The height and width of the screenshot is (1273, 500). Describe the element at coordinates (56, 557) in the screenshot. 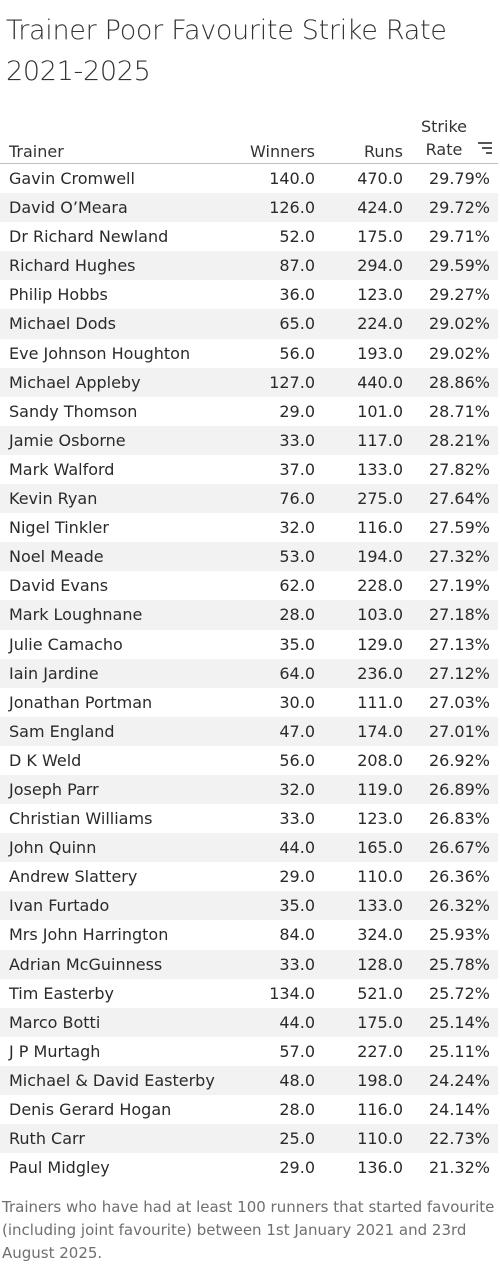

I see `trainer-cell: Noel Meade` at that location.